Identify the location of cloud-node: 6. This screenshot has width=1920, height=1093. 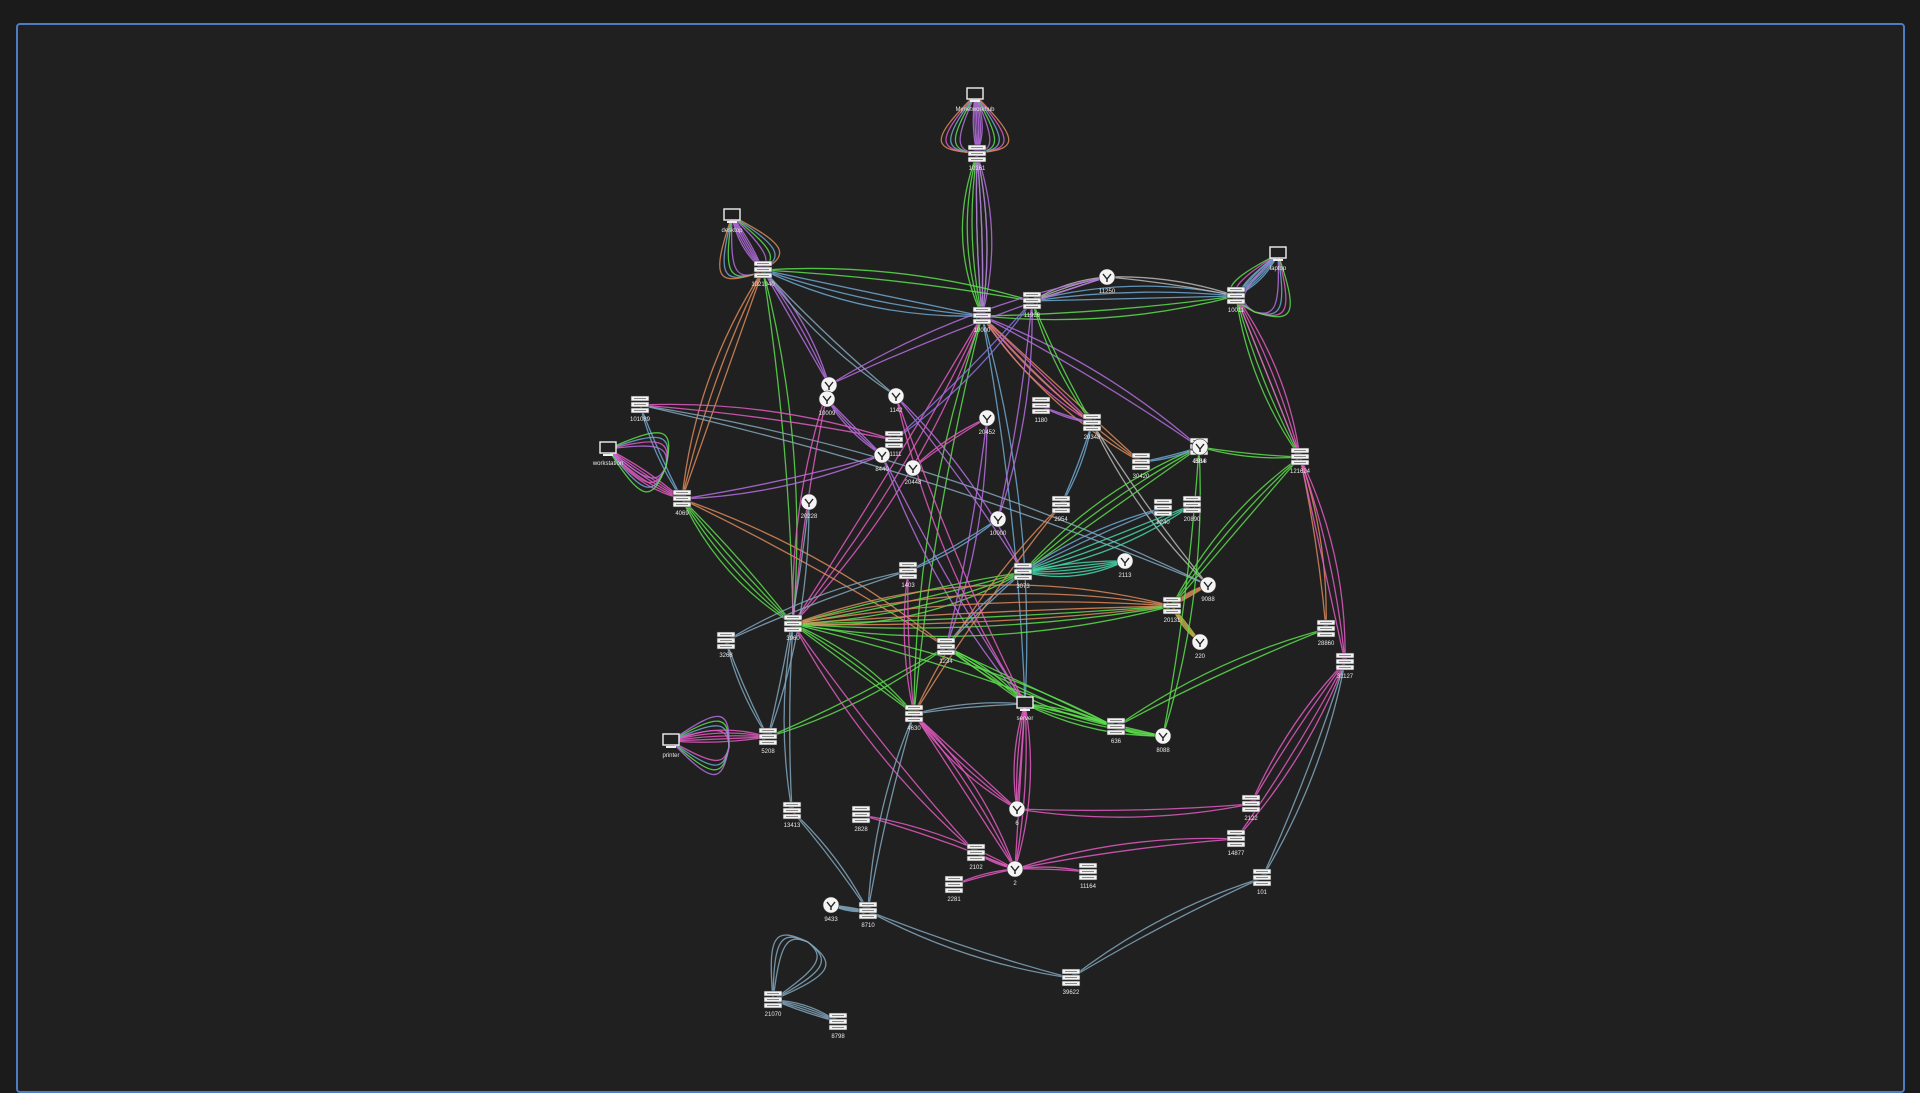
(1017, 813).